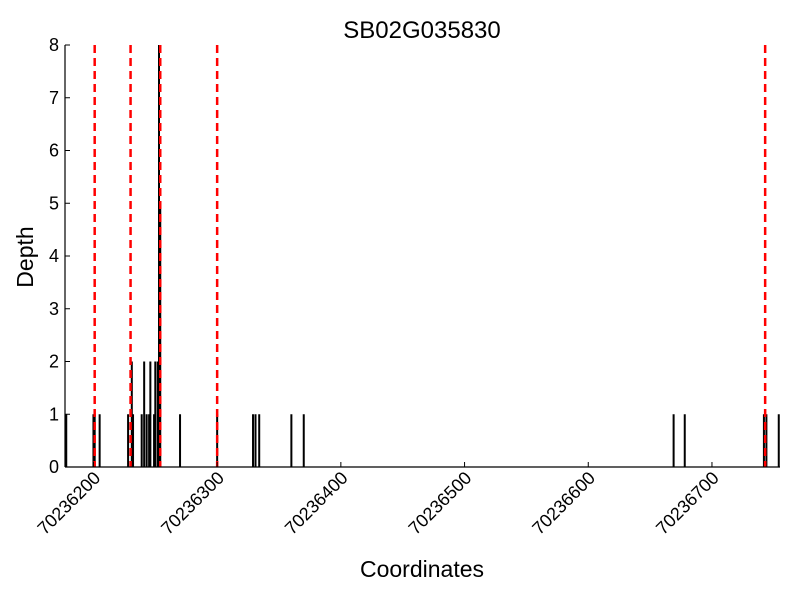 This screenshot has height=605, width=800. I want to click on y-tick-label: 5, so click(54, 203).